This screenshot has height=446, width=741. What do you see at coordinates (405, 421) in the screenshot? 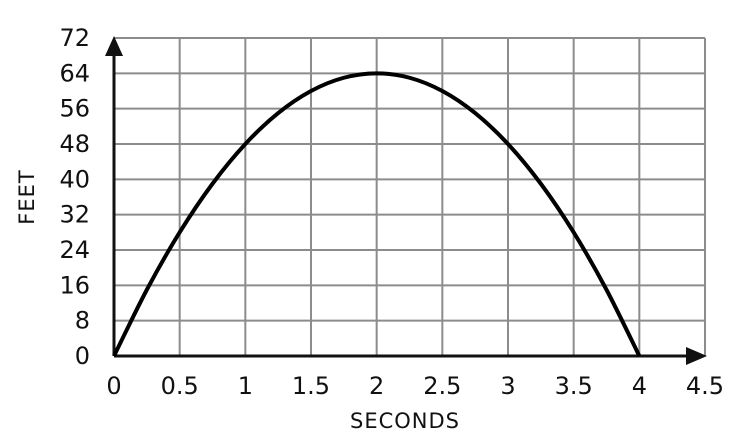
I see `x-axis-title: SECONDS` at bounding box center [405, 421].